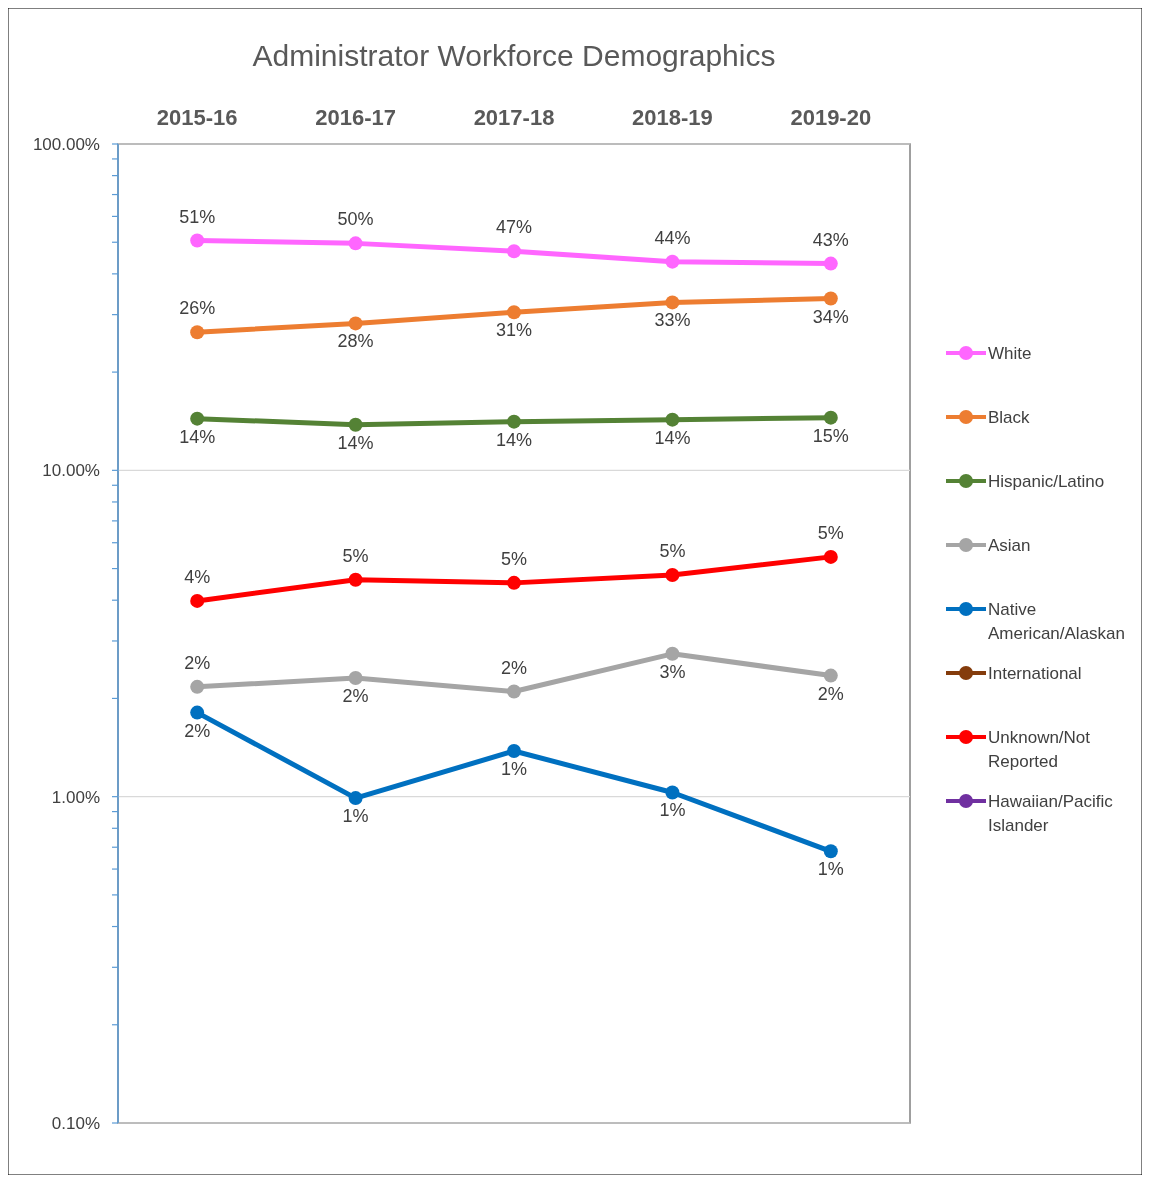 This screenshot has width=1150, height=1183. I want to click on y-tick-label: 1.00%, so click(75, 797).